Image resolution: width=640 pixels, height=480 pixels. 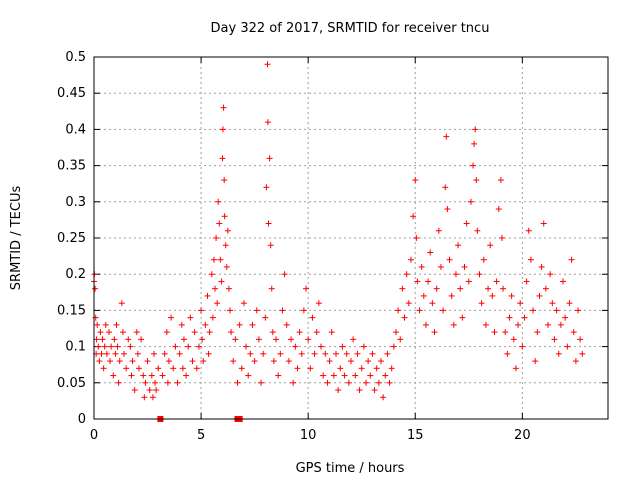 I want to click on y-tick-label: 0.3, so click(x=75, y=202).